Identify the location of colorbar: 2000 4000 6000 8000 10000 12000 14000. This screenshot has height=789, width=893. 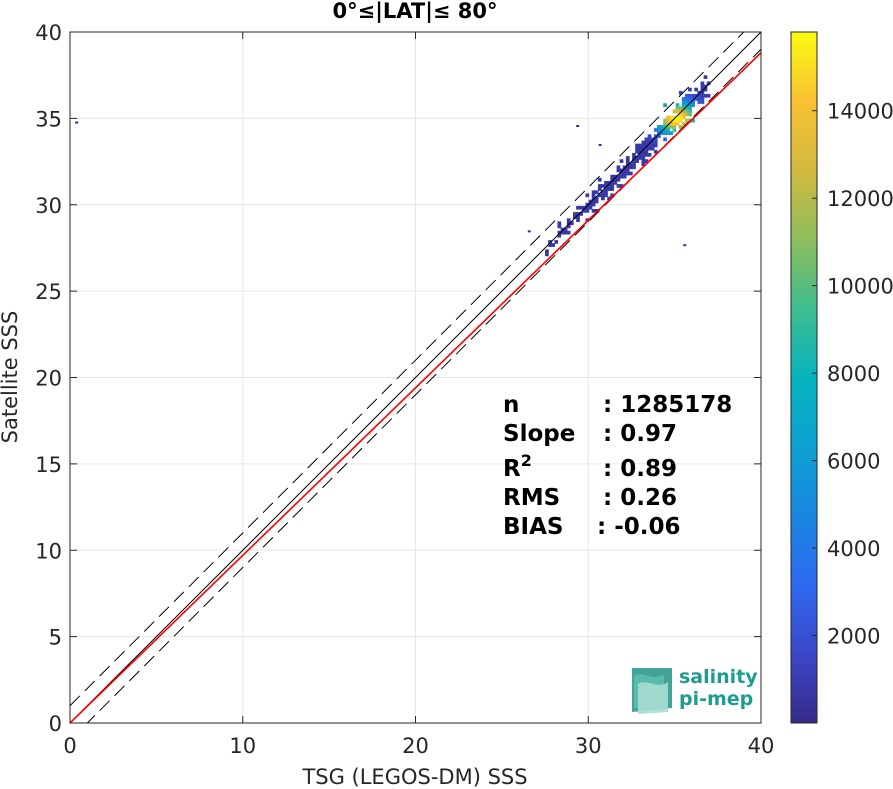
(841, 377).